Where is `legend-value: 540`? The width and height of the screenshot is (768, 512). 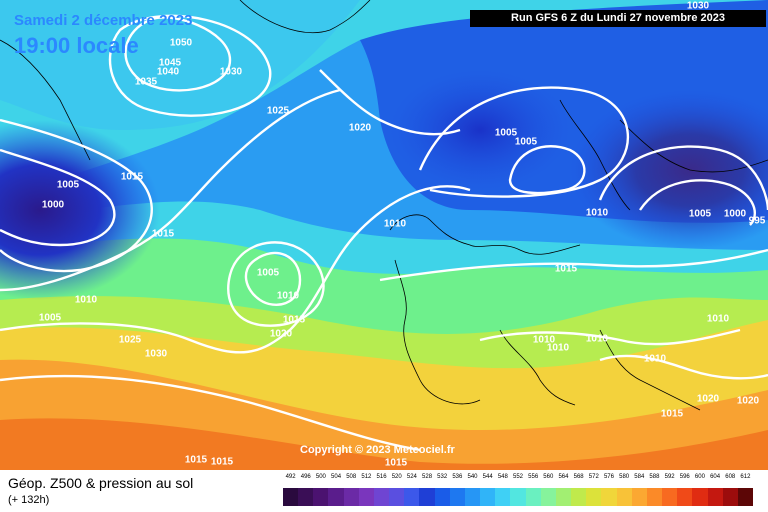
legend-value: 540 is located at coordinates (472, 477).